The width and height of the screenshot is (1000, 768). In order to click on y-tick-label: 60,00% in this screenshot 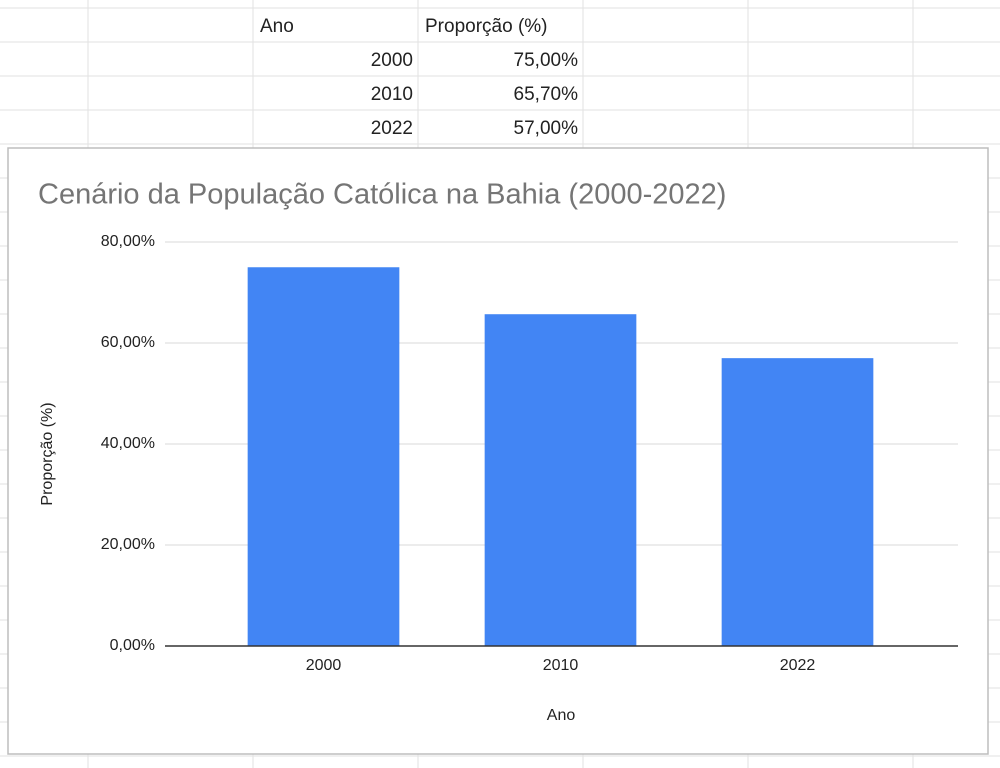, I will do `click(128, 342)`.